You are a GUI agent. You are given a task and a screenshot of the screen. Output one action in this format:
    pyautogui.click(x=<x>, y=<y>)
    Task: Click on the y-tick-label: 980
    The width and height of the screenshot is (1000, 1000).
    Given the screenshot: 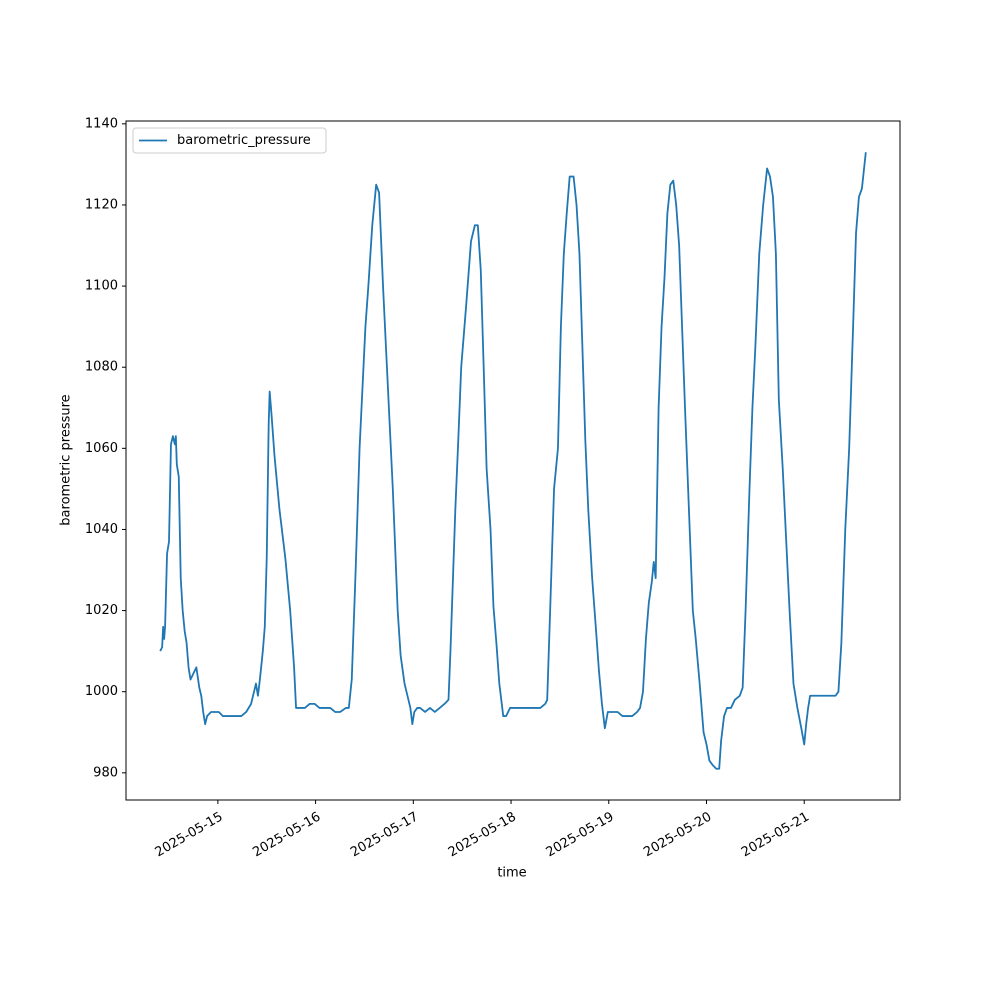 What is the action you would take?
    pyautogui.click(x=105, y=772)
    